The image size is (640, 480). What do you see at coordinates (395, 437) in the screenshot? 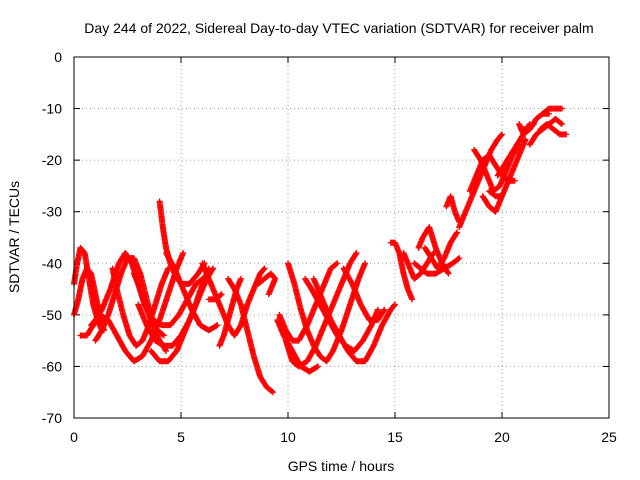
I see `x-tick-label: 15` at bounding box center [395, 437].